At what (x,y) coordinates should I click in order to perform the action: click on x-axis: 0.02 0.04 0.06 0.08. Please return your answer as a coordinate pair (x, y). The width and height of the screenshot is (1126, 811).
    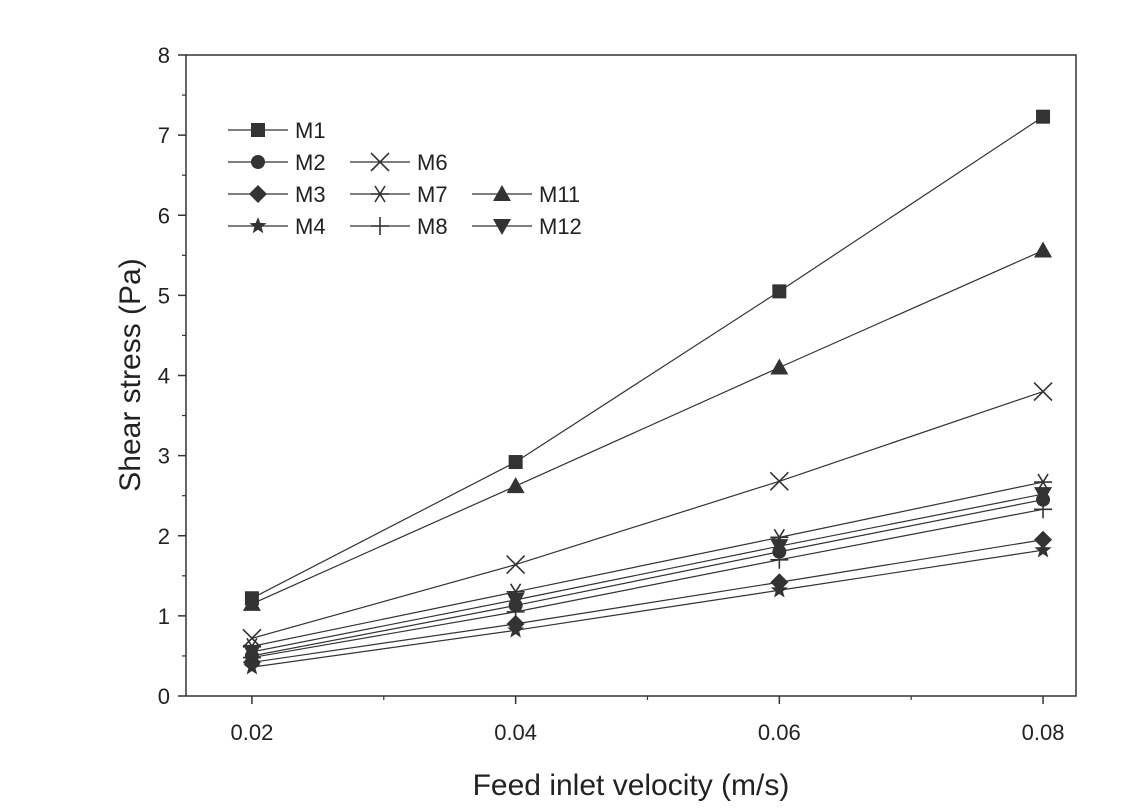
    Looking at the image, I should click on (648, 720).